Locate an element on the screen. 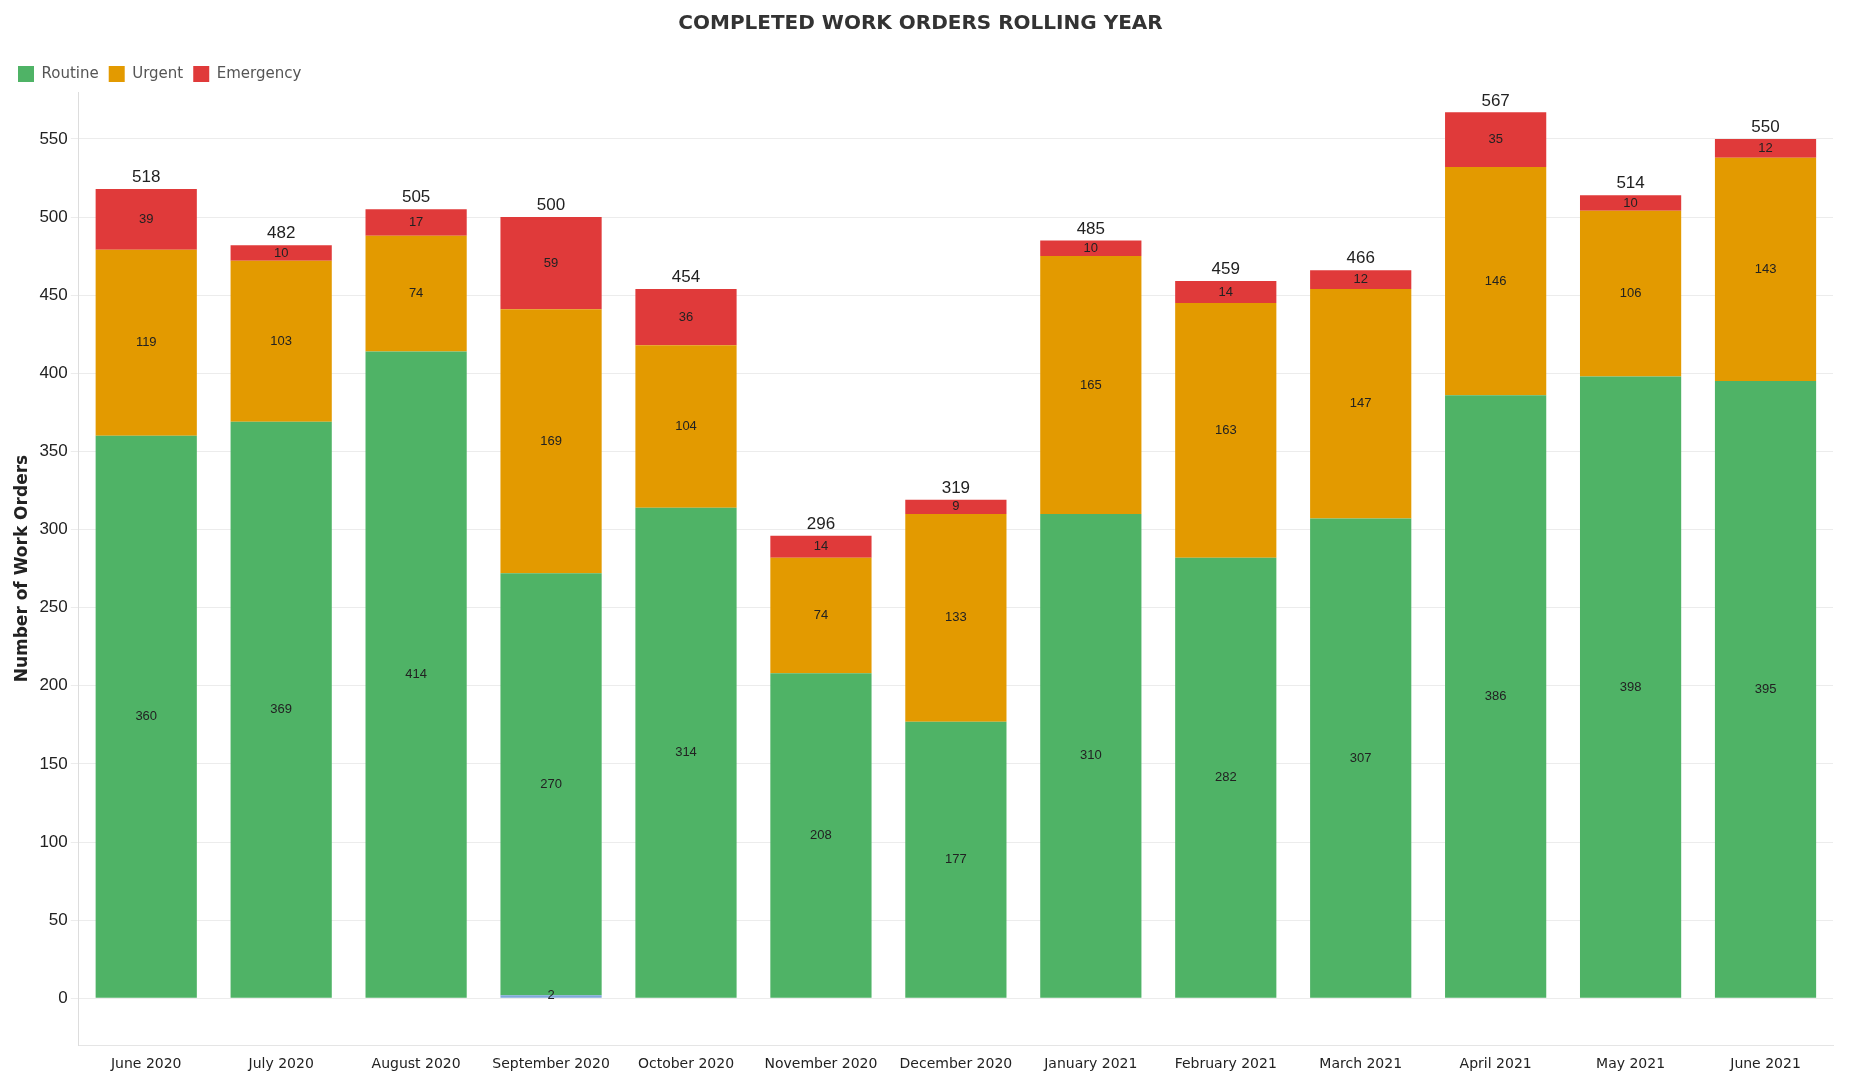 This screenshot has height=1088, width=1855. data-label: 119 is located at coordinates (146, 342).